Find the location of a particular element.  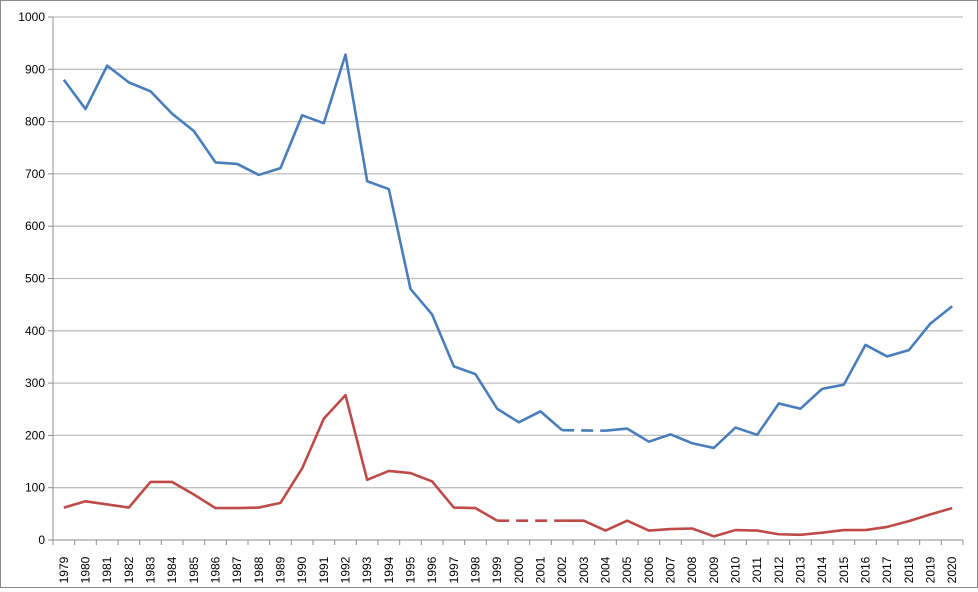

x-tick-label: 1999 is located at coordinates (497, 569).